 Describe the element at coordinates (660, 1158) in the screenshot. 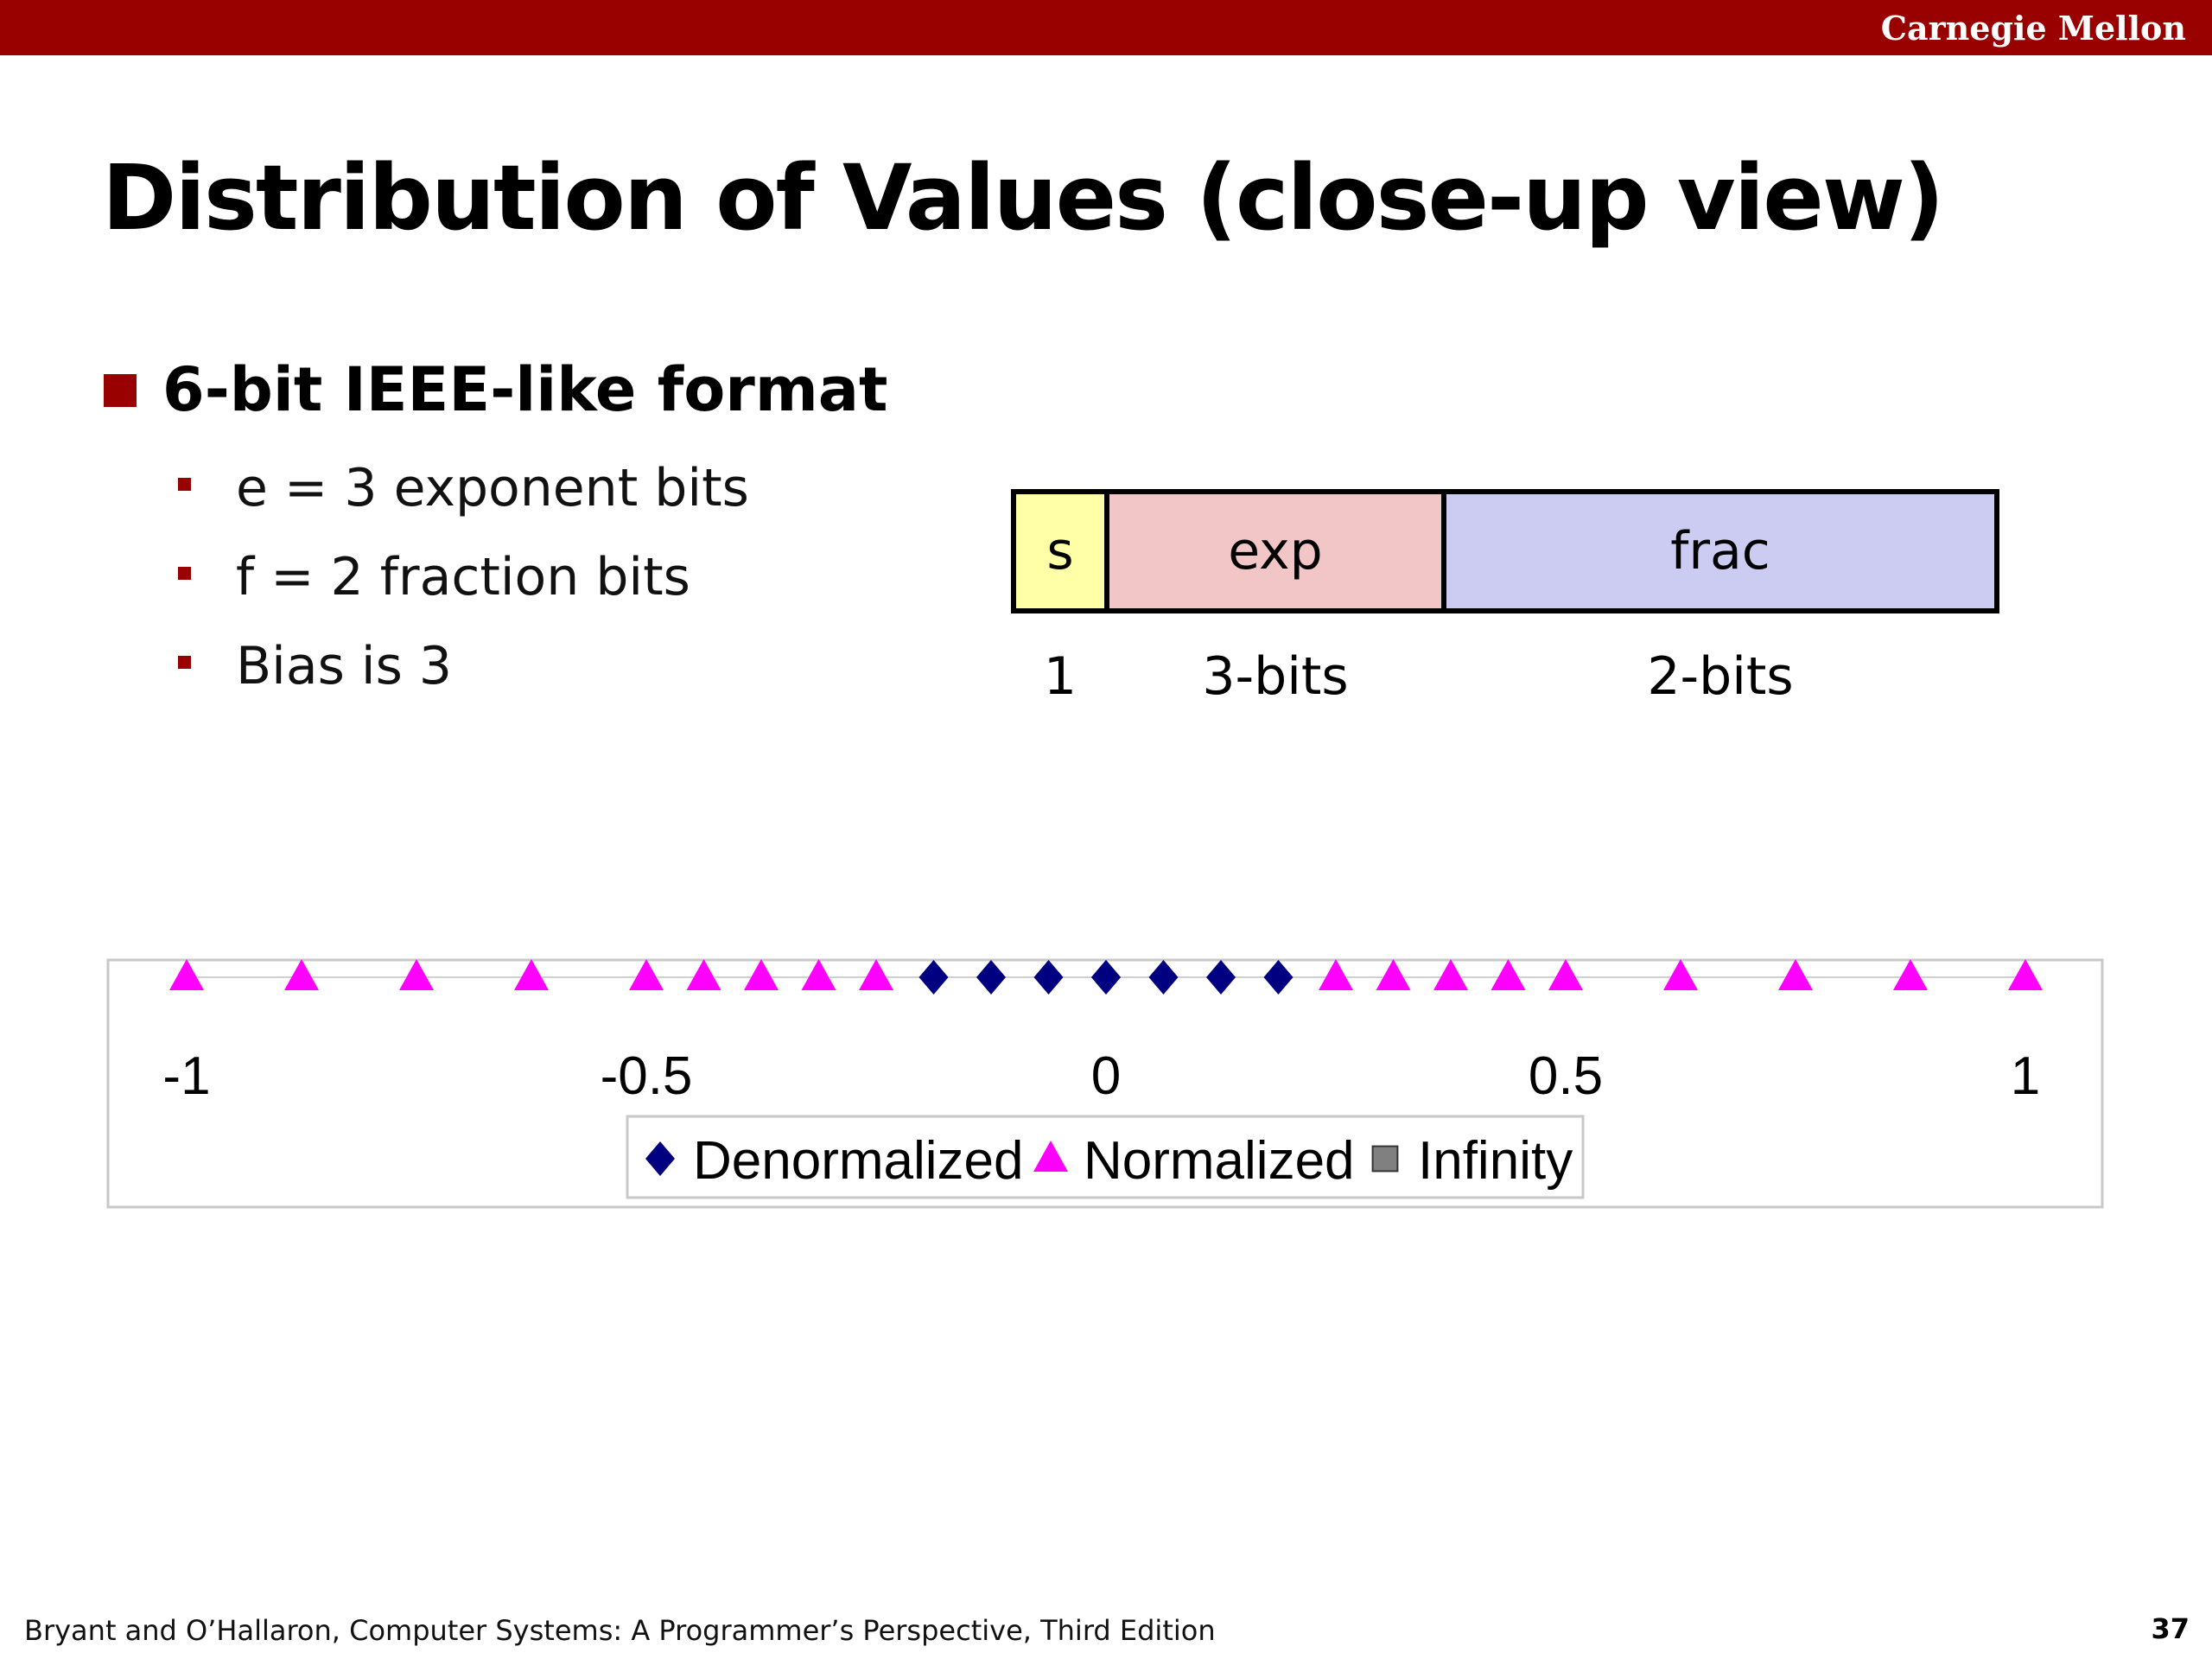

I see `legend-denormalized-icon` at that location.